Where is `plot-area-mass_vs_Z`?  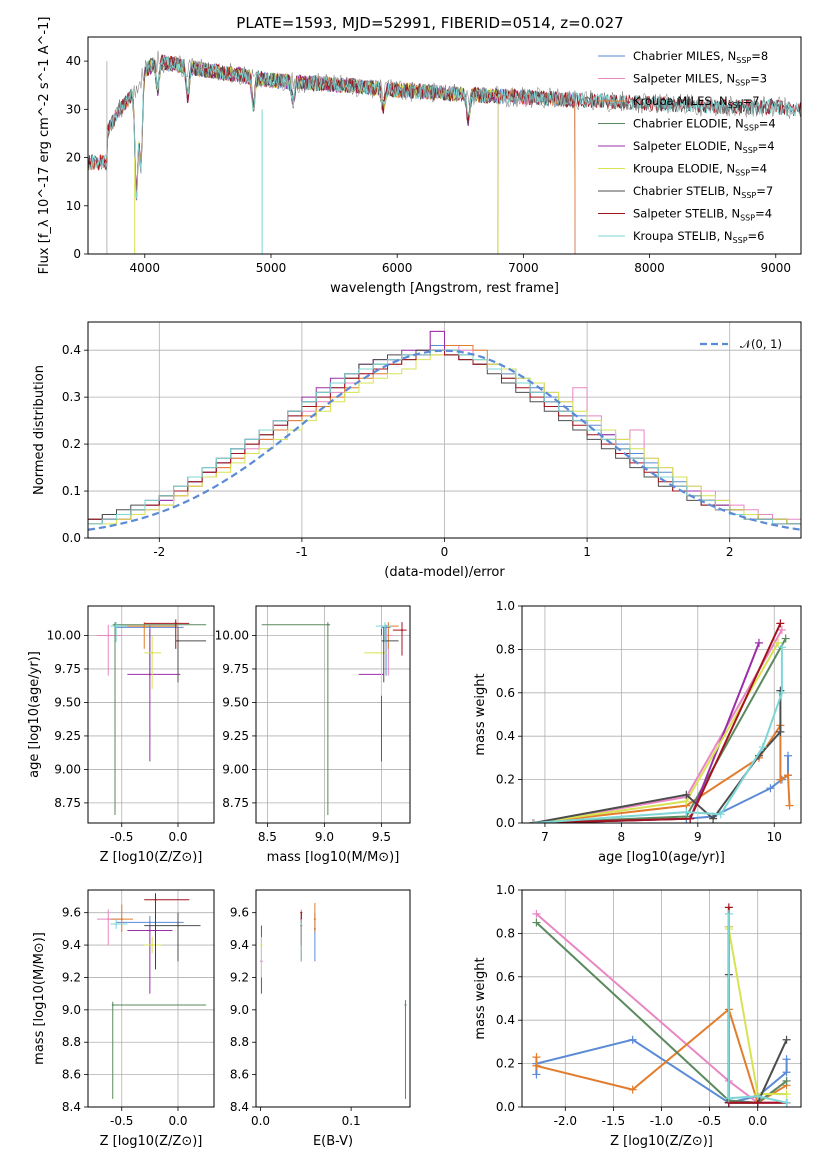 plot-area-mass_vs_Z is located at coordinates (152, 996).